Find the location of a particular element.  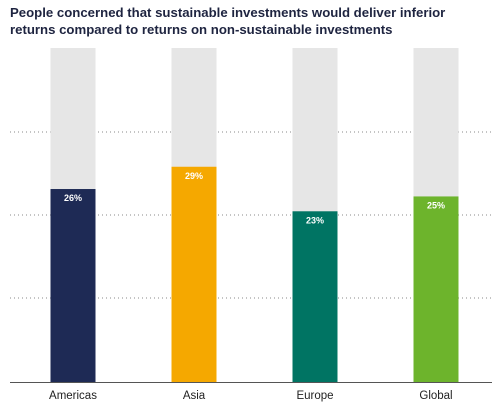

bar-global is located at coordinates (436, 289).